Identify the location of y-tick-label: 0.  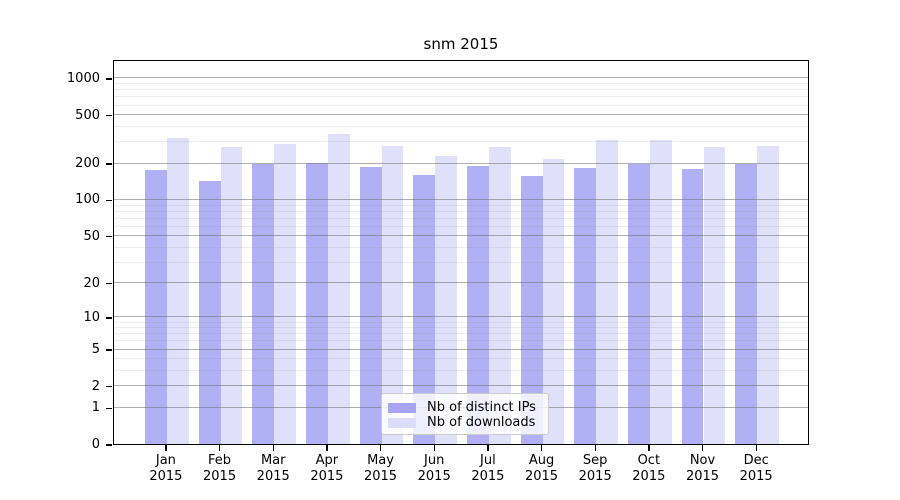
(95, 444).